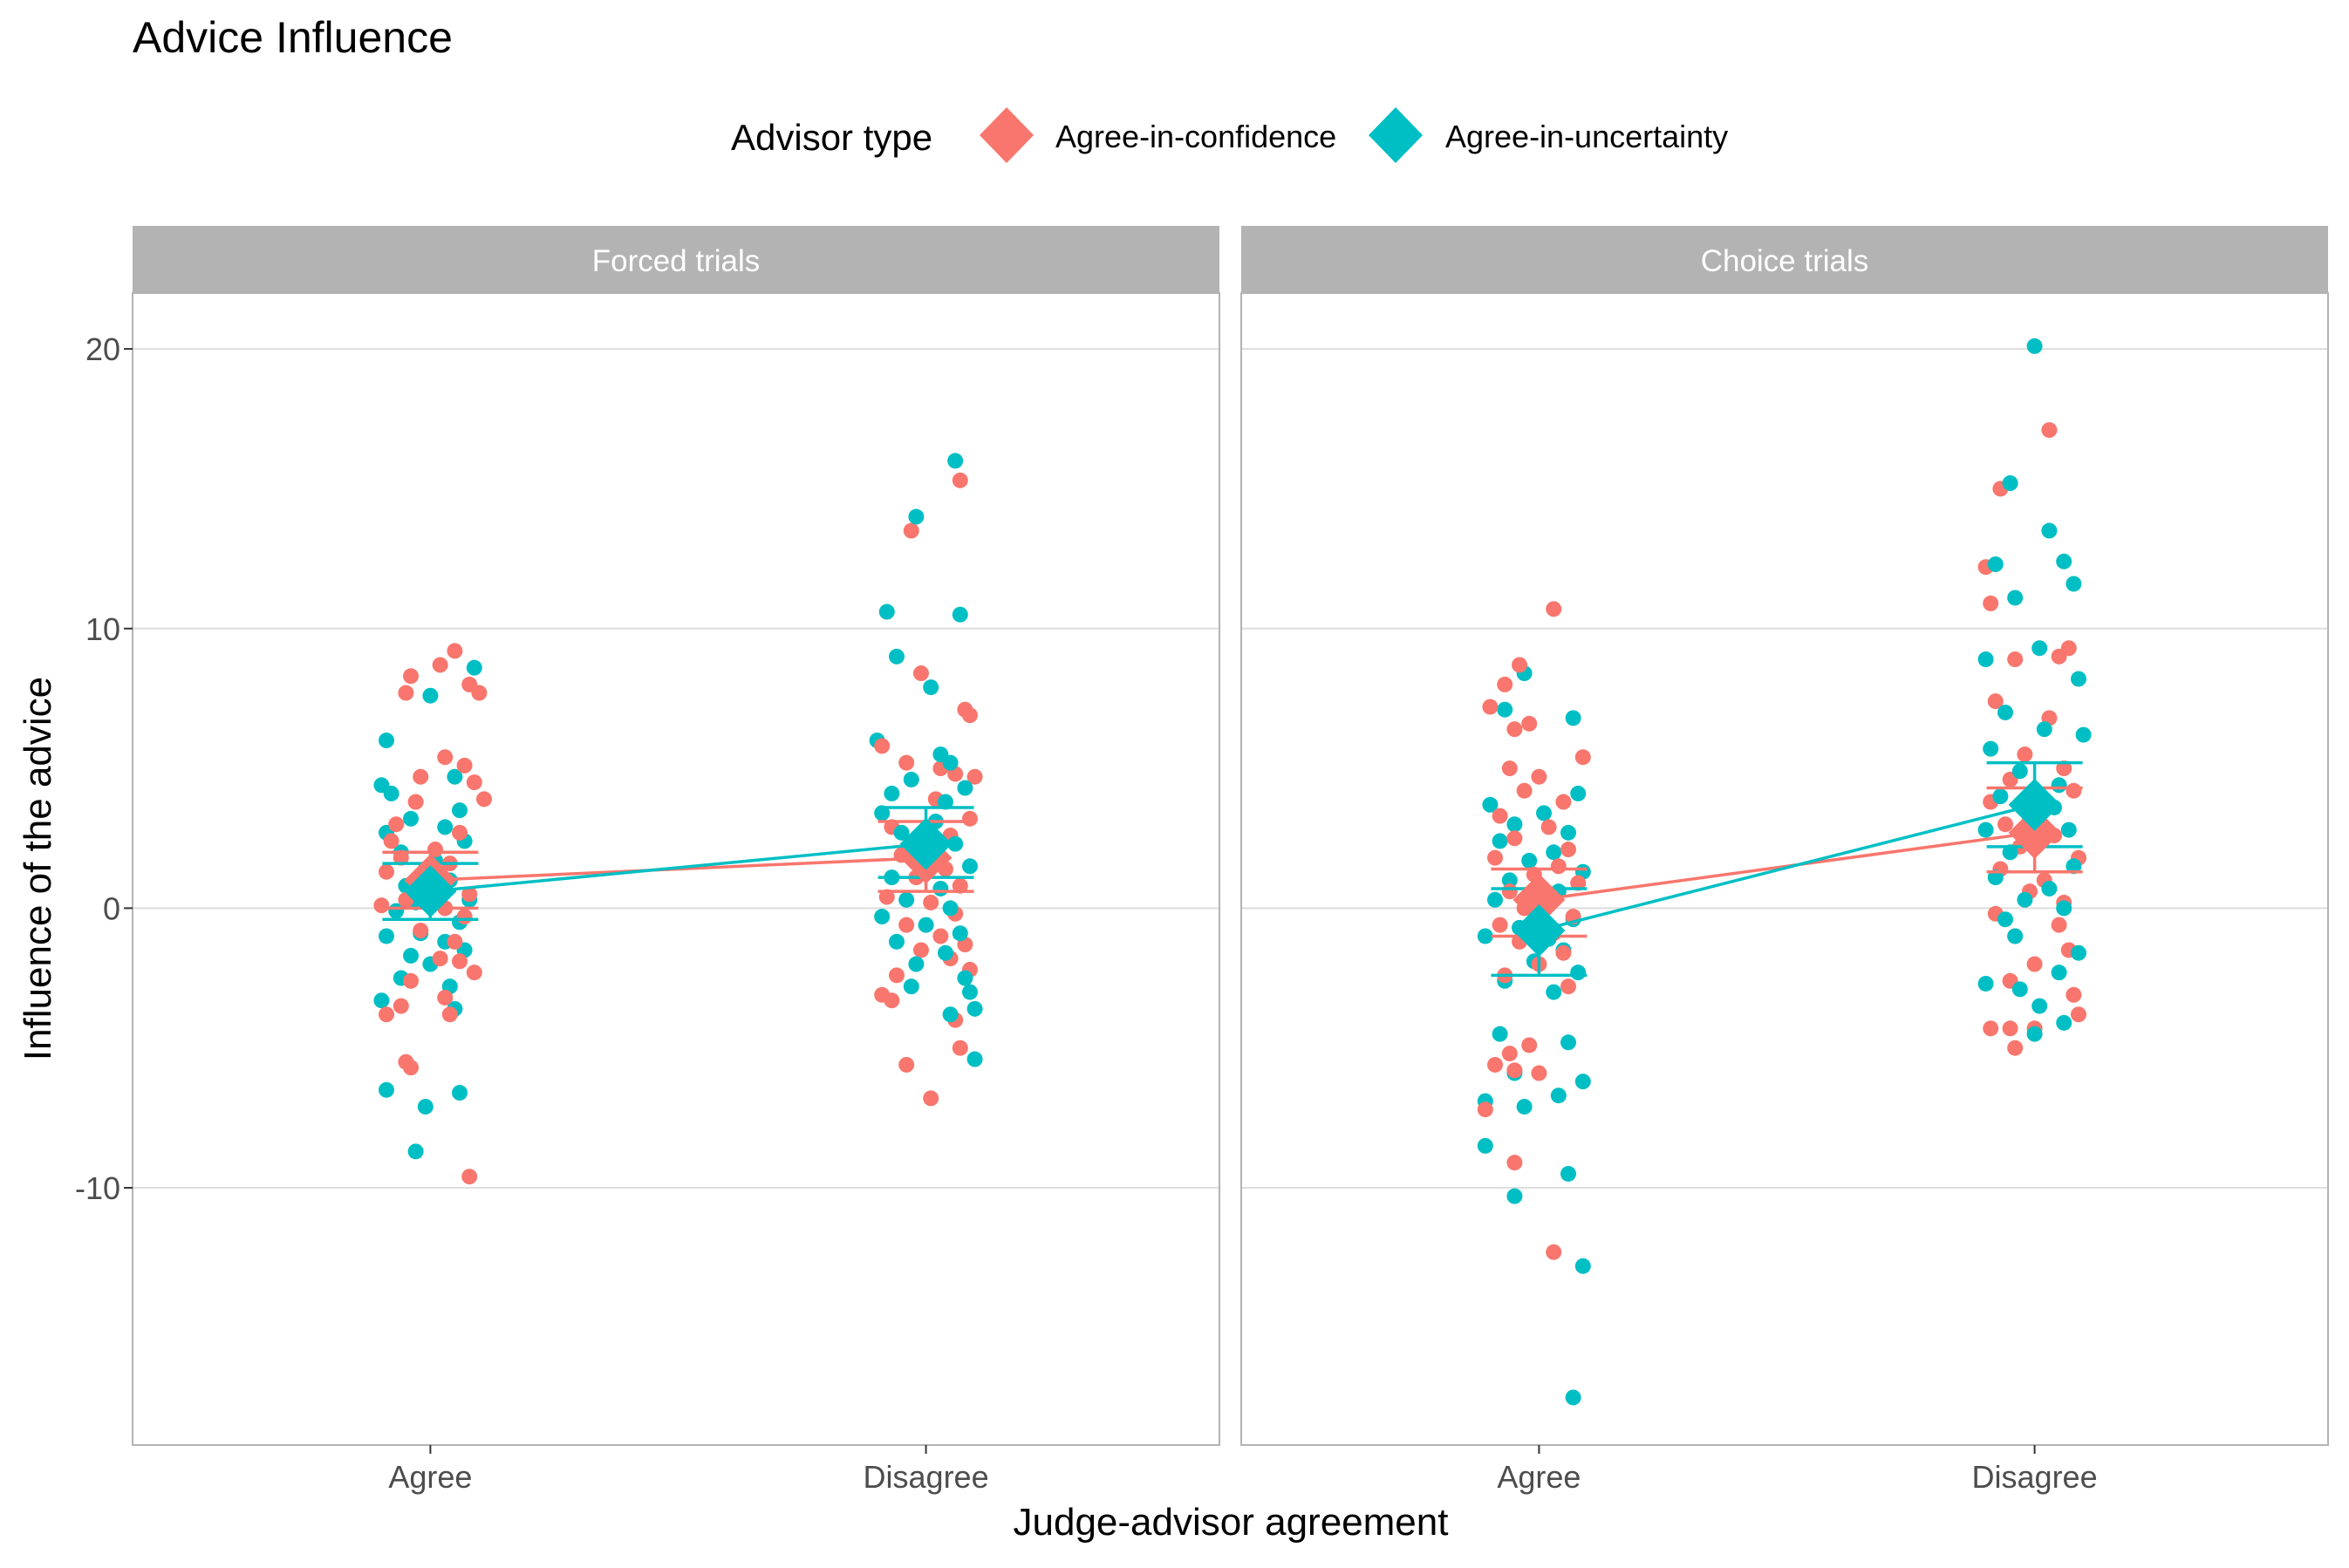  What do you see at coordinates (1540, 899) in the screenshot?
I see `mean-marker-confidence` at bounding box center [1540, 899].